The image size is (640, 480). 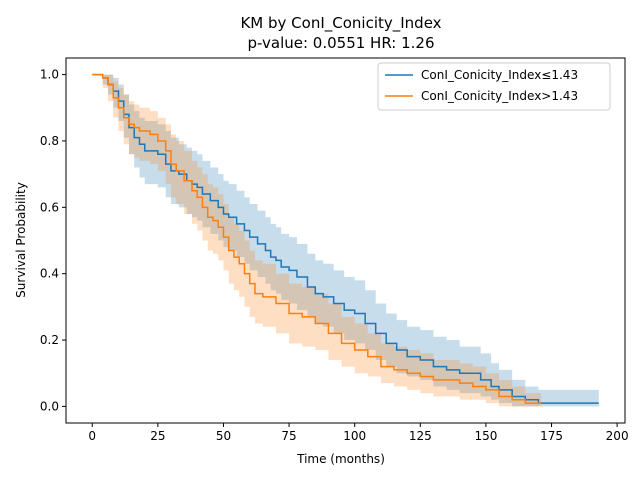 I want to click on x-axis-label: Time (months), so click(x=340, y=459).